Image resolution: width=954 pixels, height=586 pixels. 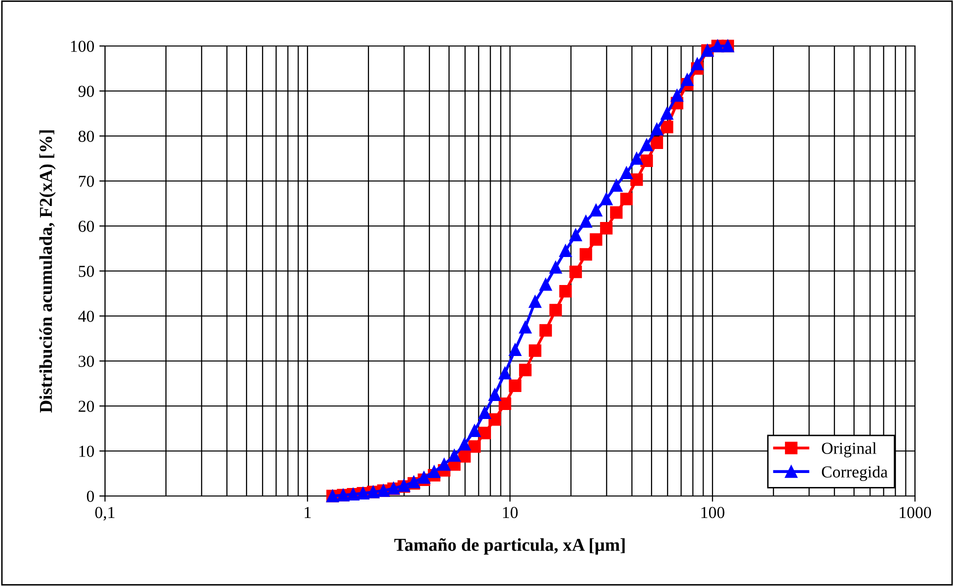 What do you see at coordinates (86, 181) in the screenshot?
I see `y-tick-label: 70` at bounding box center [86, 181].